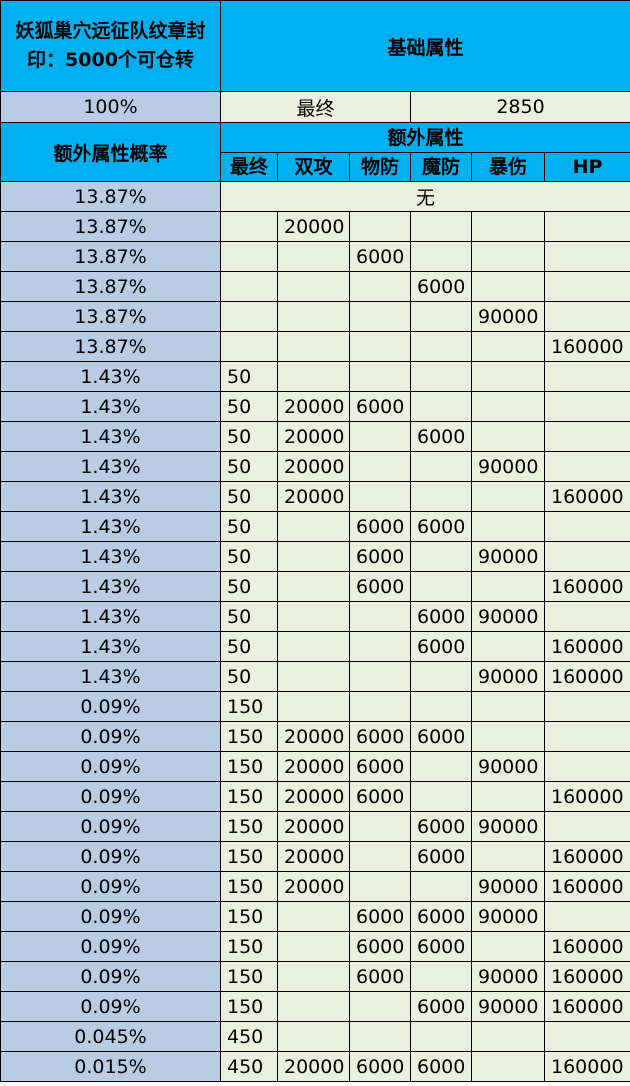 The height and width of the screenshot is (1086, 630). What do you see at coordinates (315, 916) in the screenshot?
I see `table-row: 0.09% 150 6000 6000 90000` at bounding box center [315, 916].